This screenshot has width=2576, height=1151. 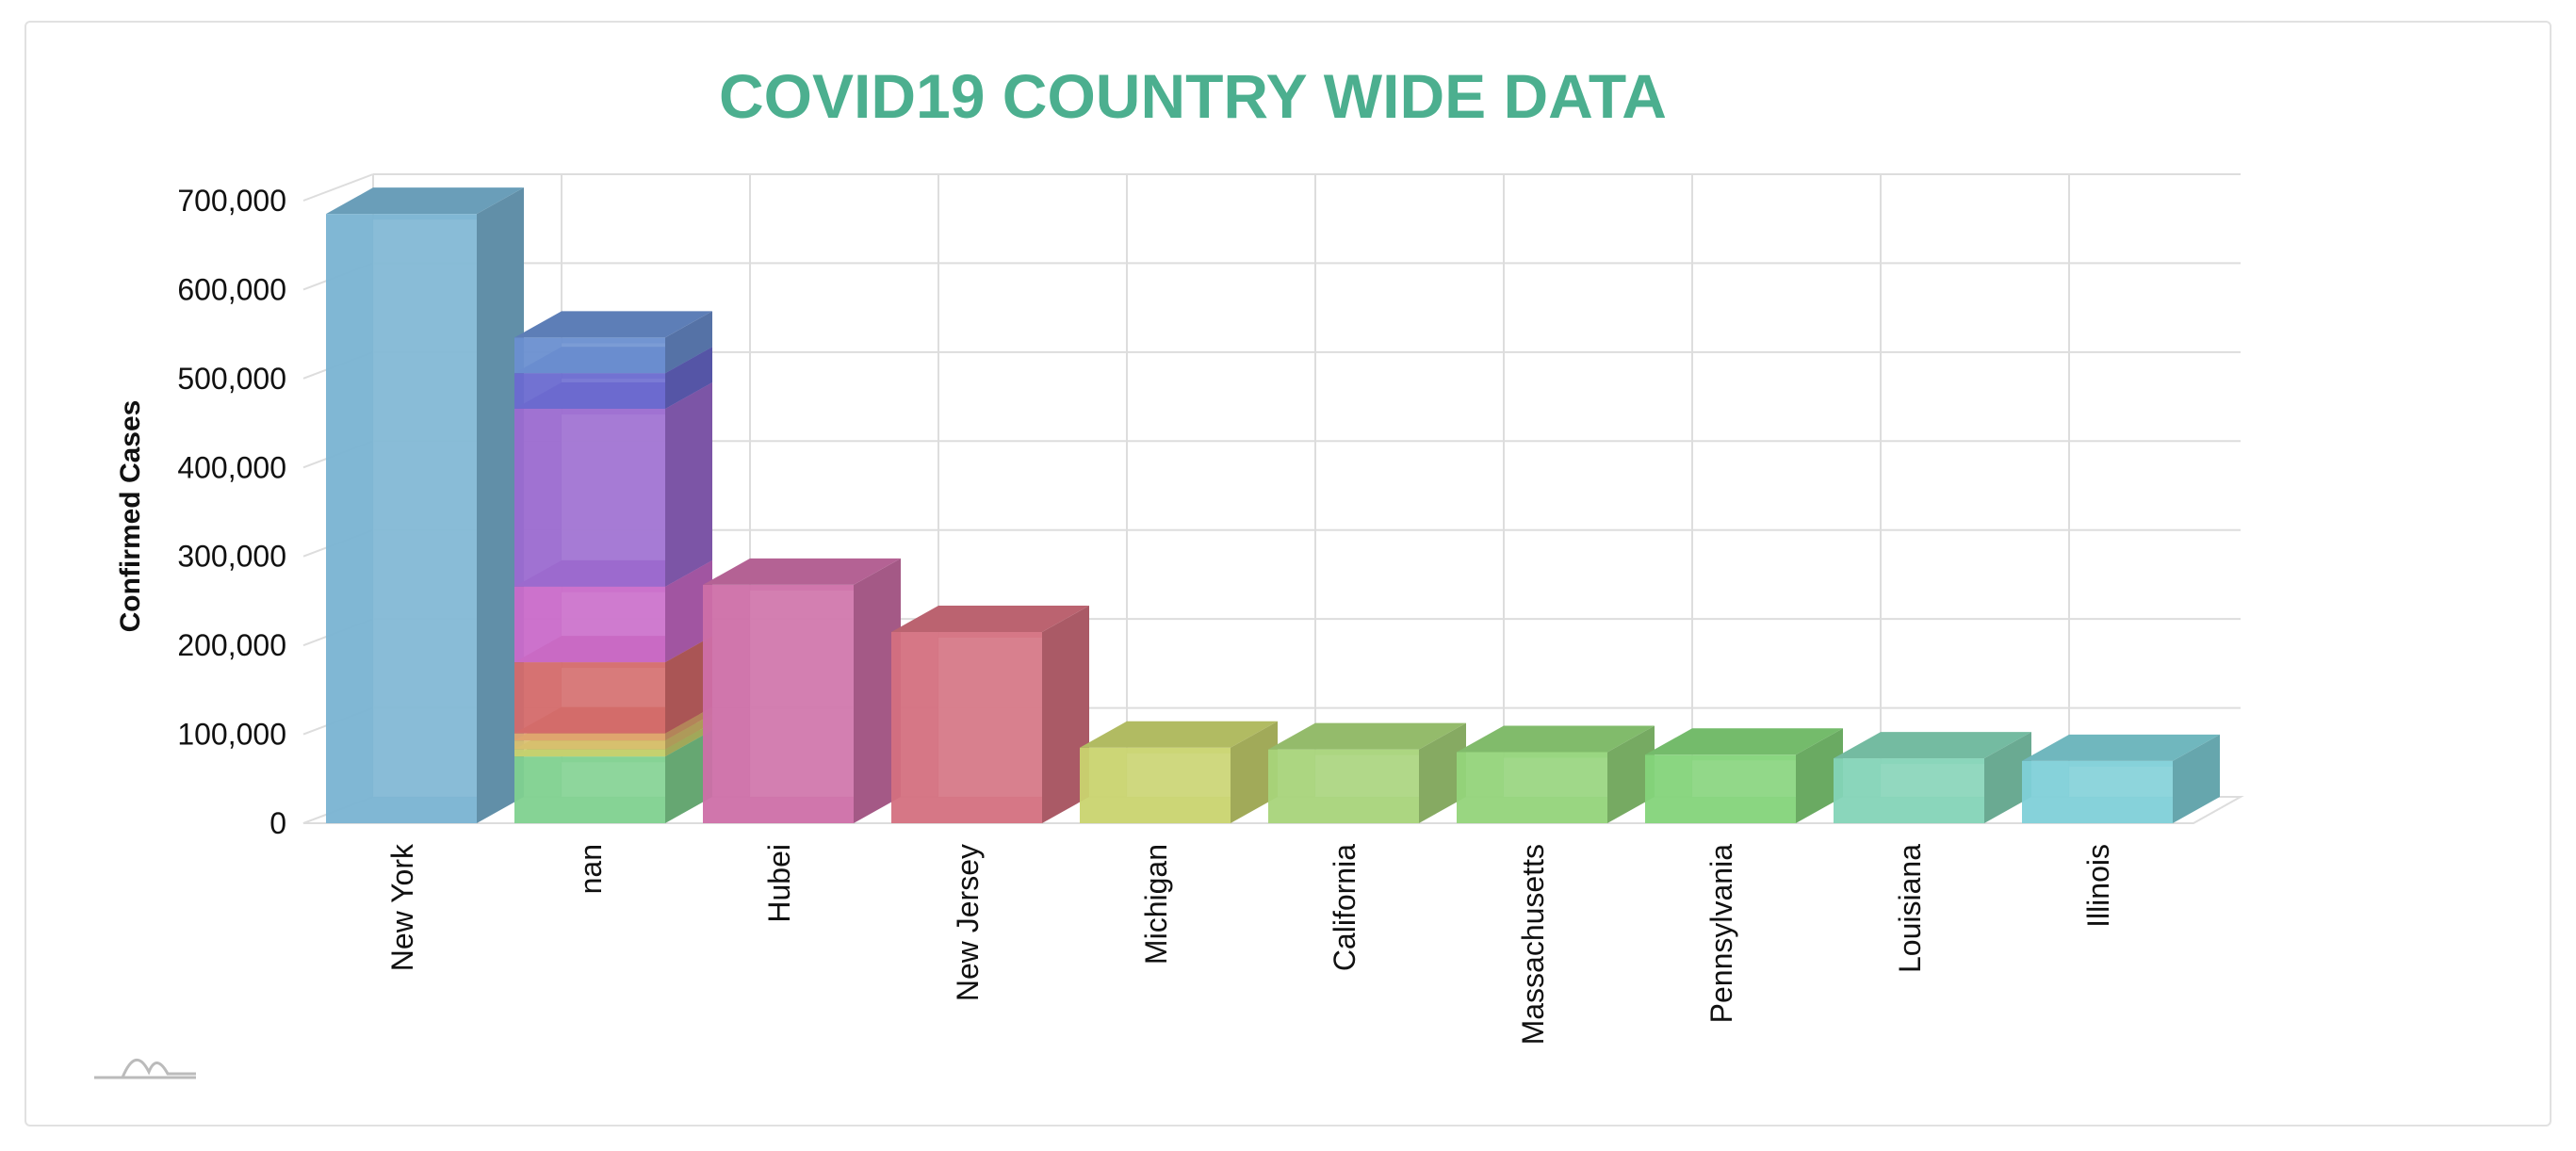 What do you see at coordinates (231, 201) in the screenshot?
I see `y-tick-label: 700,000` at bounding box center [231, 201].